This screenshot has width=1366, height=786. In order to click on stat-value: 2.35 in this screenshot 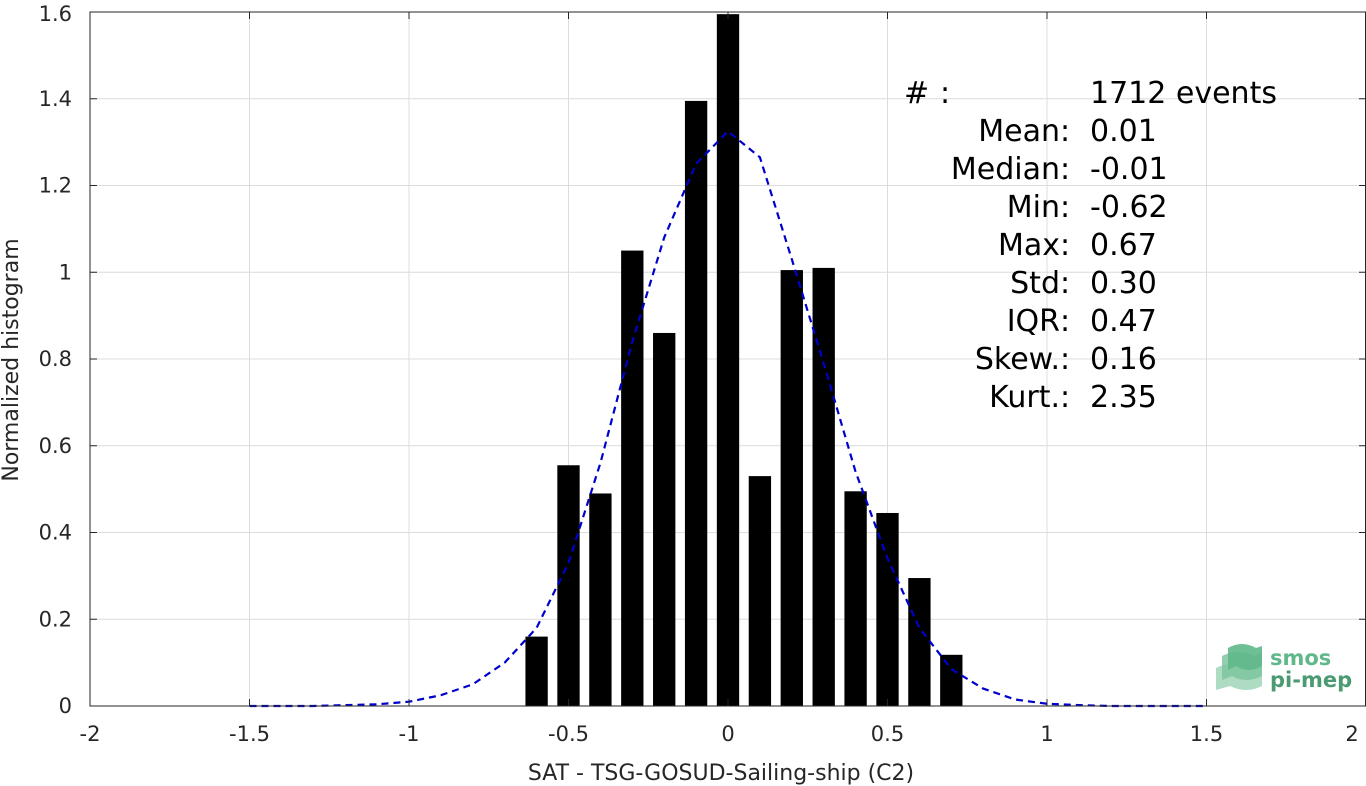, I will do `click(1123, 397)`.